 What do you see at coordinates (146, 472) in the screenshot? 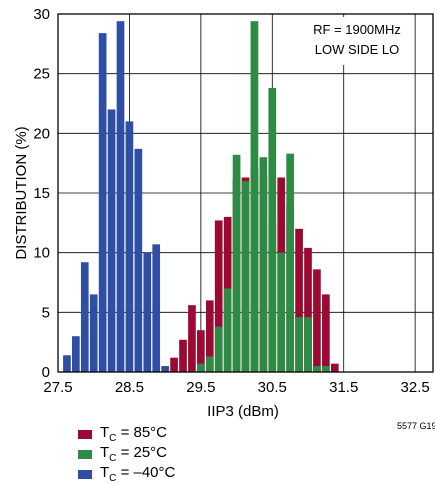
I see `legend-label-rest: = –40°C` at bounding box center [146, 472].